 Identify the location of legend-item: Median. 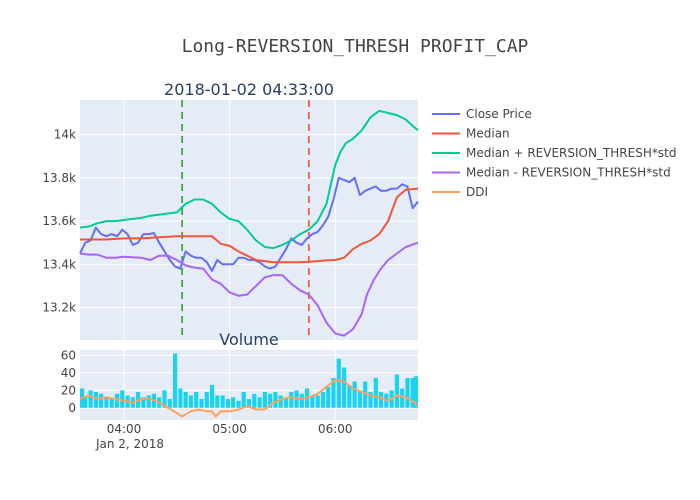
(471, 134).